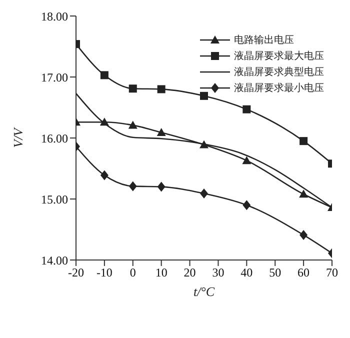 This screenshot has width=350, height=338. Describe the element at coordinates (279, 72) in the screenshot. I see `legend-label: 液晶屏要求典型电压` at that location.